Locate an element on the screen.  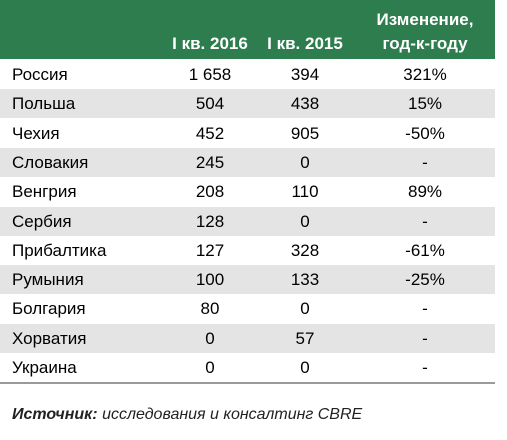
table-cell: 321% is located at coordinates (425, 74).